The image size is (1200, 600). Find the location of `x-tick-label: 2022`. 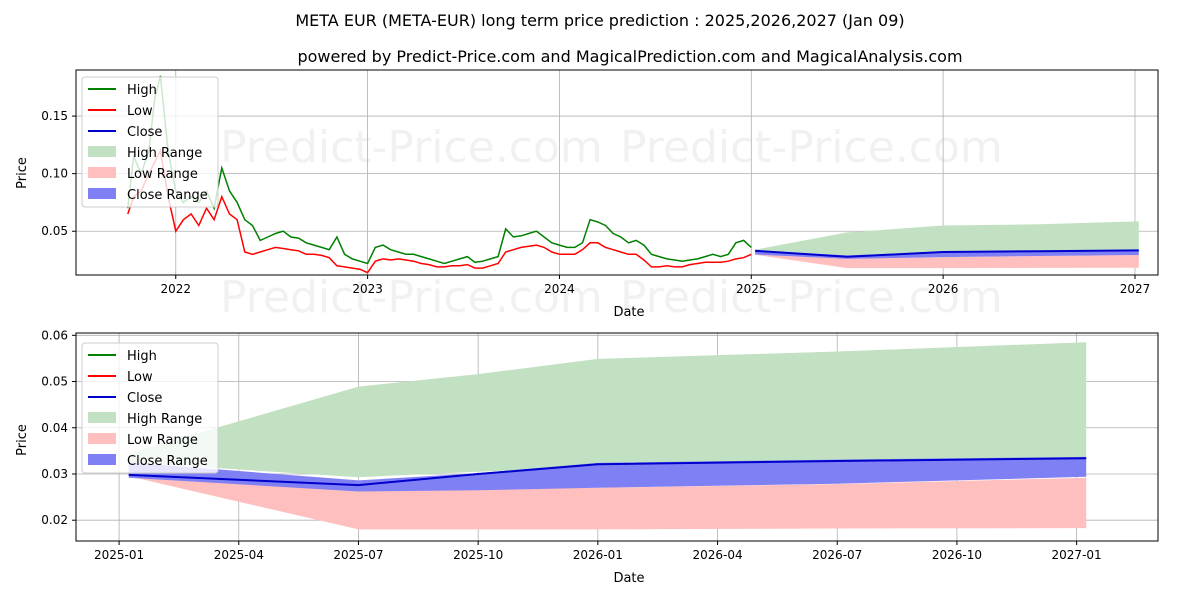

x-tick-label: 2022 is located at coordinates (175, 289).